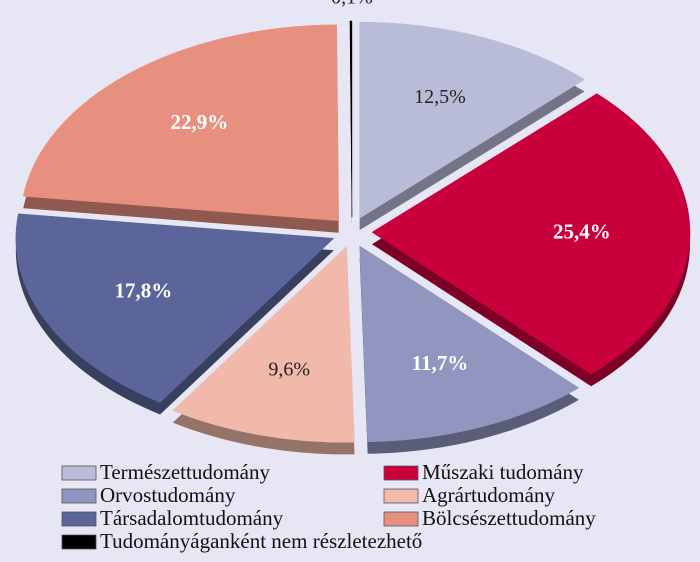  What do you see at coordinates (168, 495) in the screenshot?
I see `legend-label: Orvostudomány` at bounding box center [168, 495].